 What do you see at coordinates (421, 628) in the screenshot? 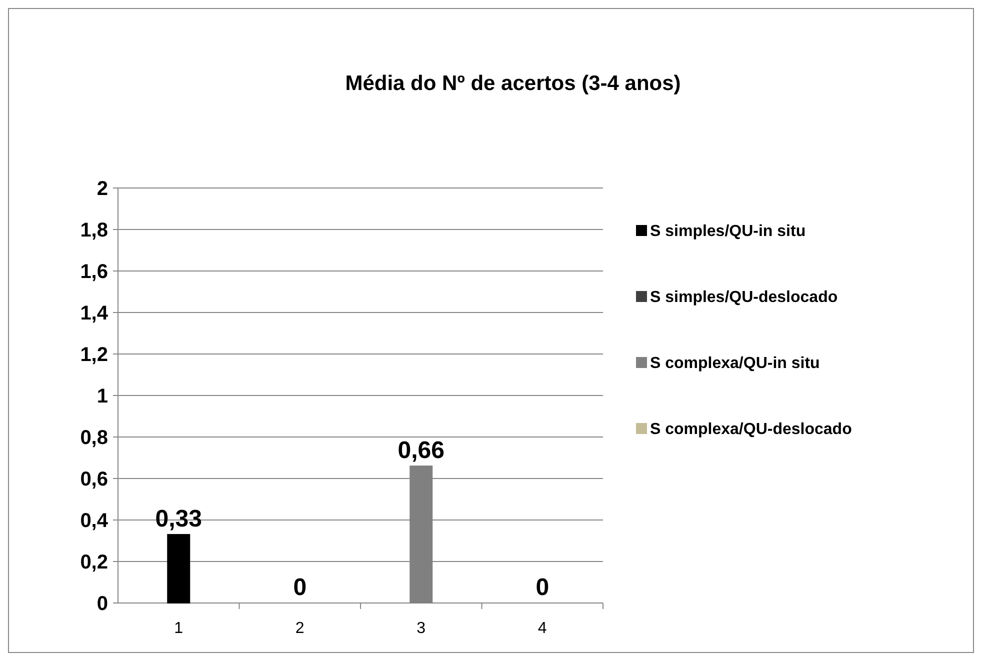
I see `x-tick-label: 3` at bounding box center [421, 628].